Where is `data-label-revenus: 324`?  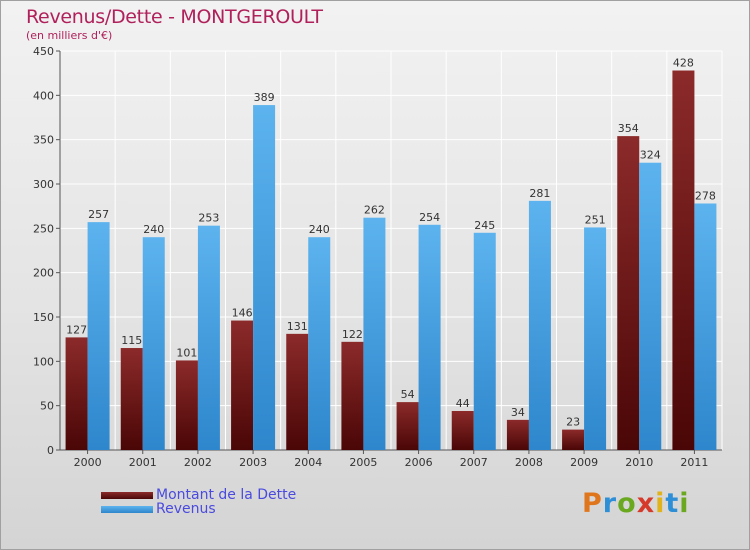
data-label-revenus: 324 is located at coordinates (650, 155).